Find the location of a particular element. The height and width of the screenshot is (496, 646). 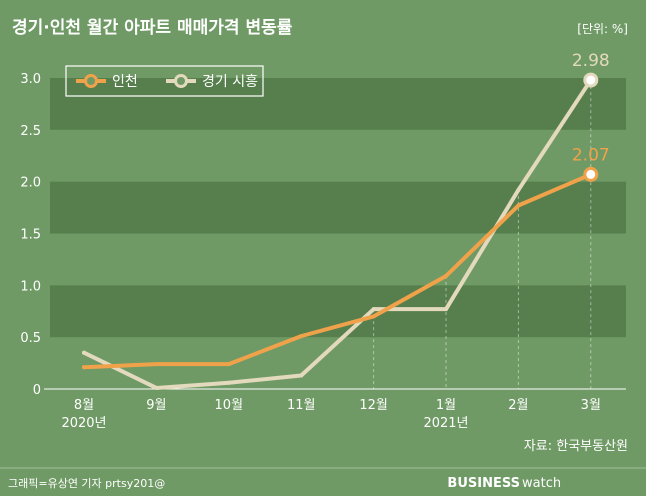

y-tick-label: 2.5 is located at coordinates (30, 131).